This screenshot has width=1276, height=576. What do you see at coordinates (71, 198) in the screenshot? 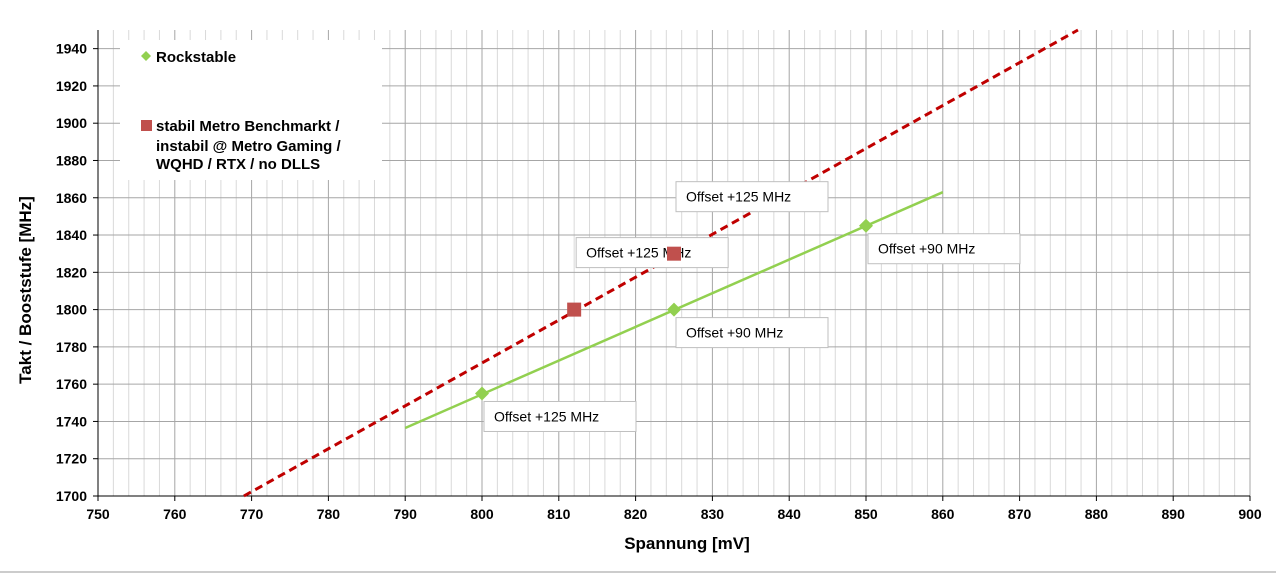
I see `y-tick-label: 1860` at bounding box center [71, 198].